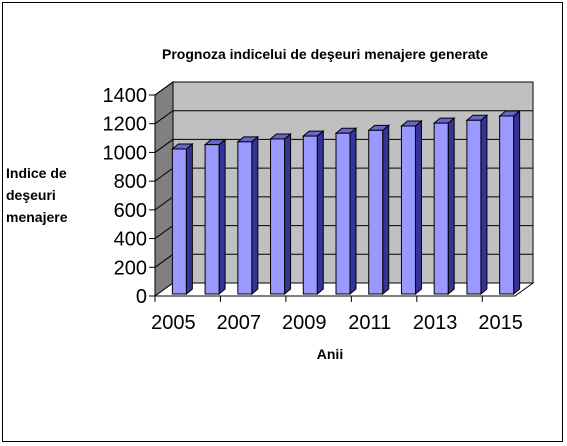  What do you see at coordinates (173, 323) in the screenshot?
I see `x-tick-label: 2005` at bounding box center [173, 323].